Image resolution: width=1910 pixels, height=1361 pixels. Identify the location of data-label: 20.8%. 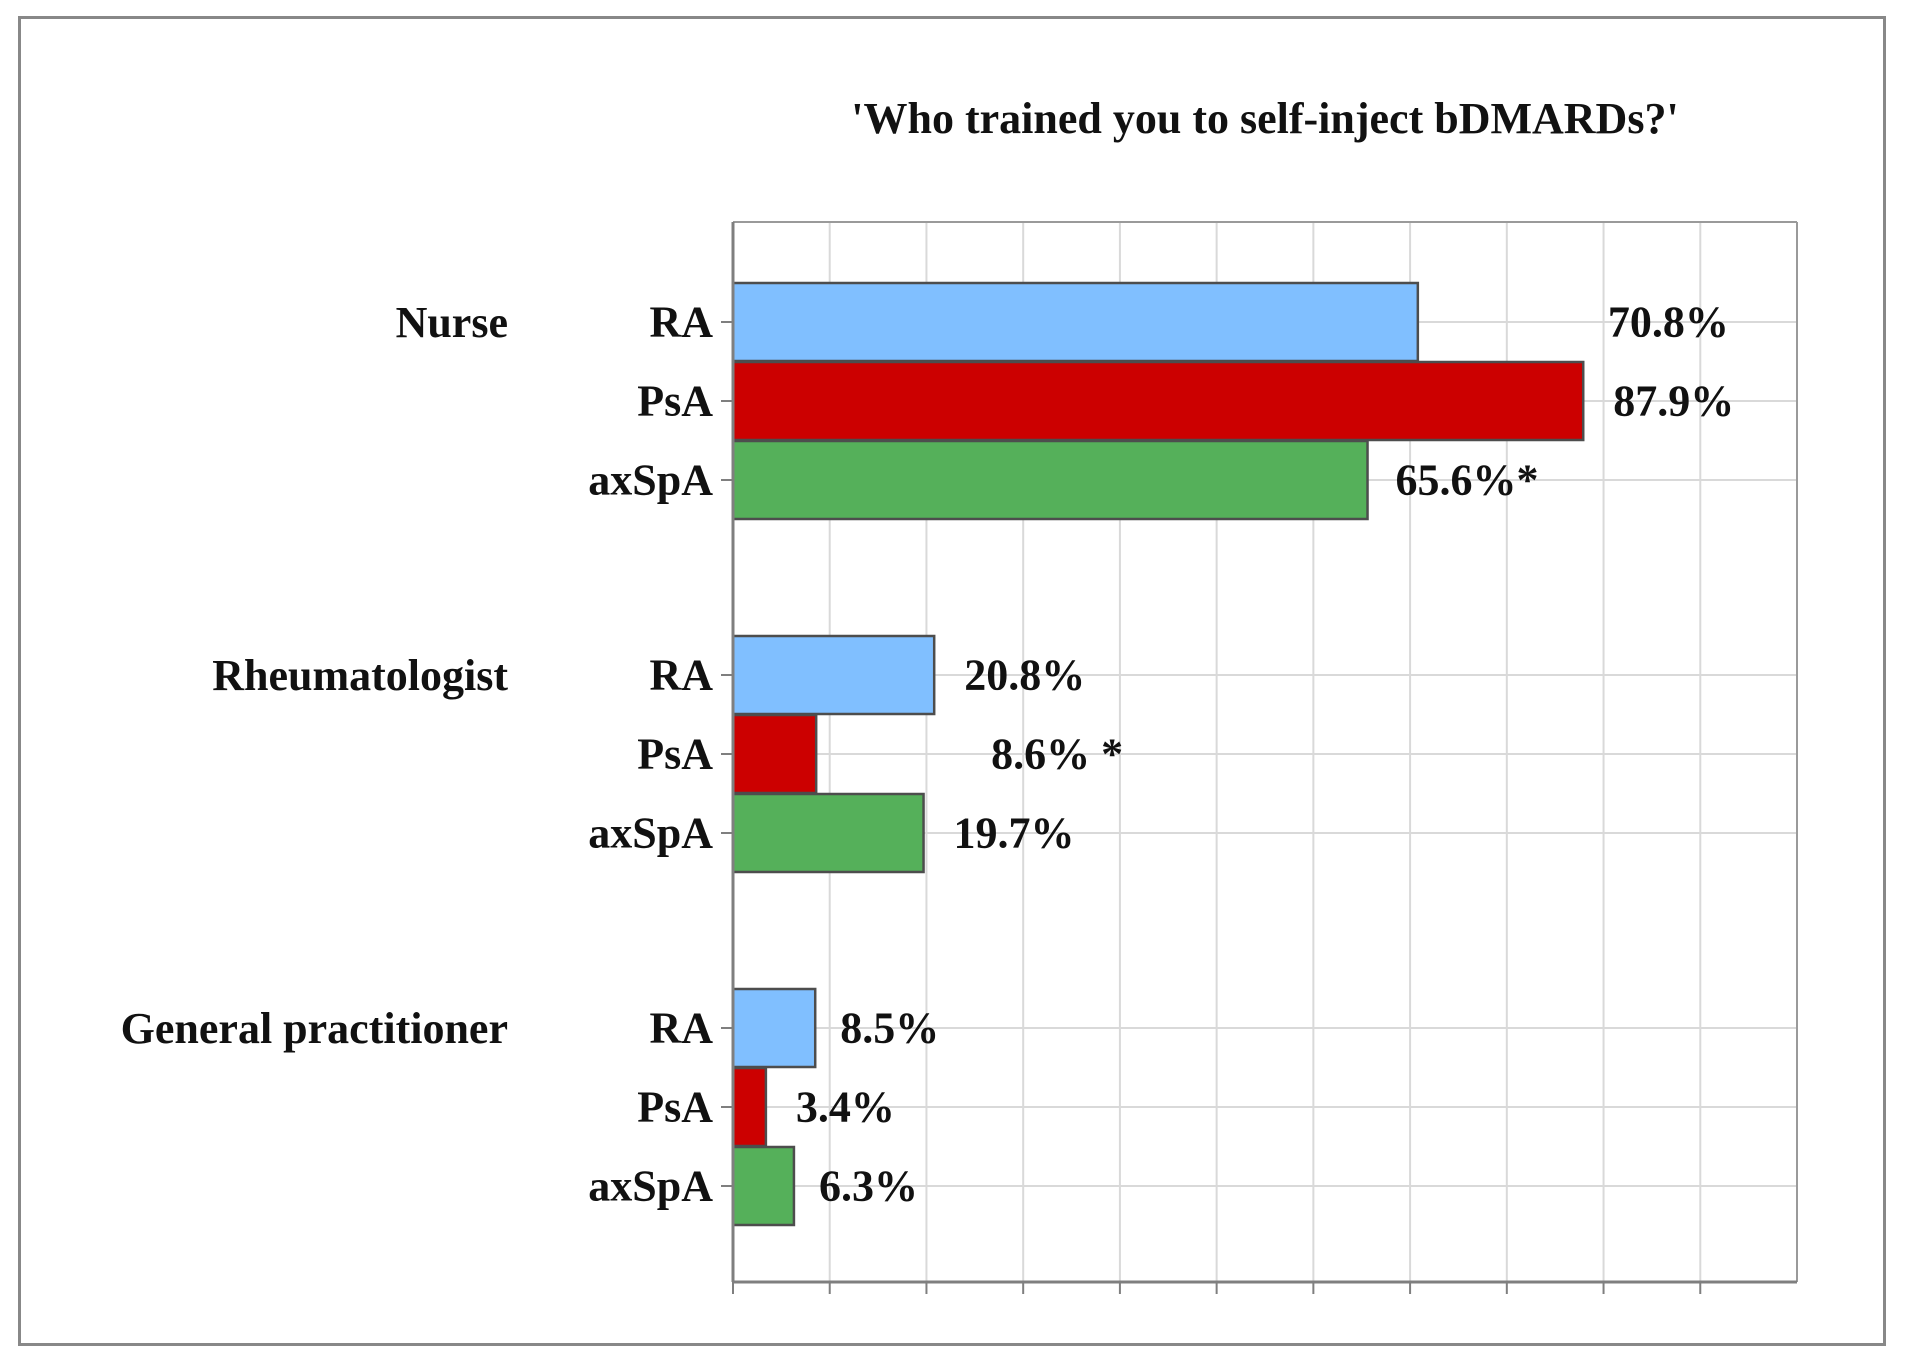
(1024, 675).